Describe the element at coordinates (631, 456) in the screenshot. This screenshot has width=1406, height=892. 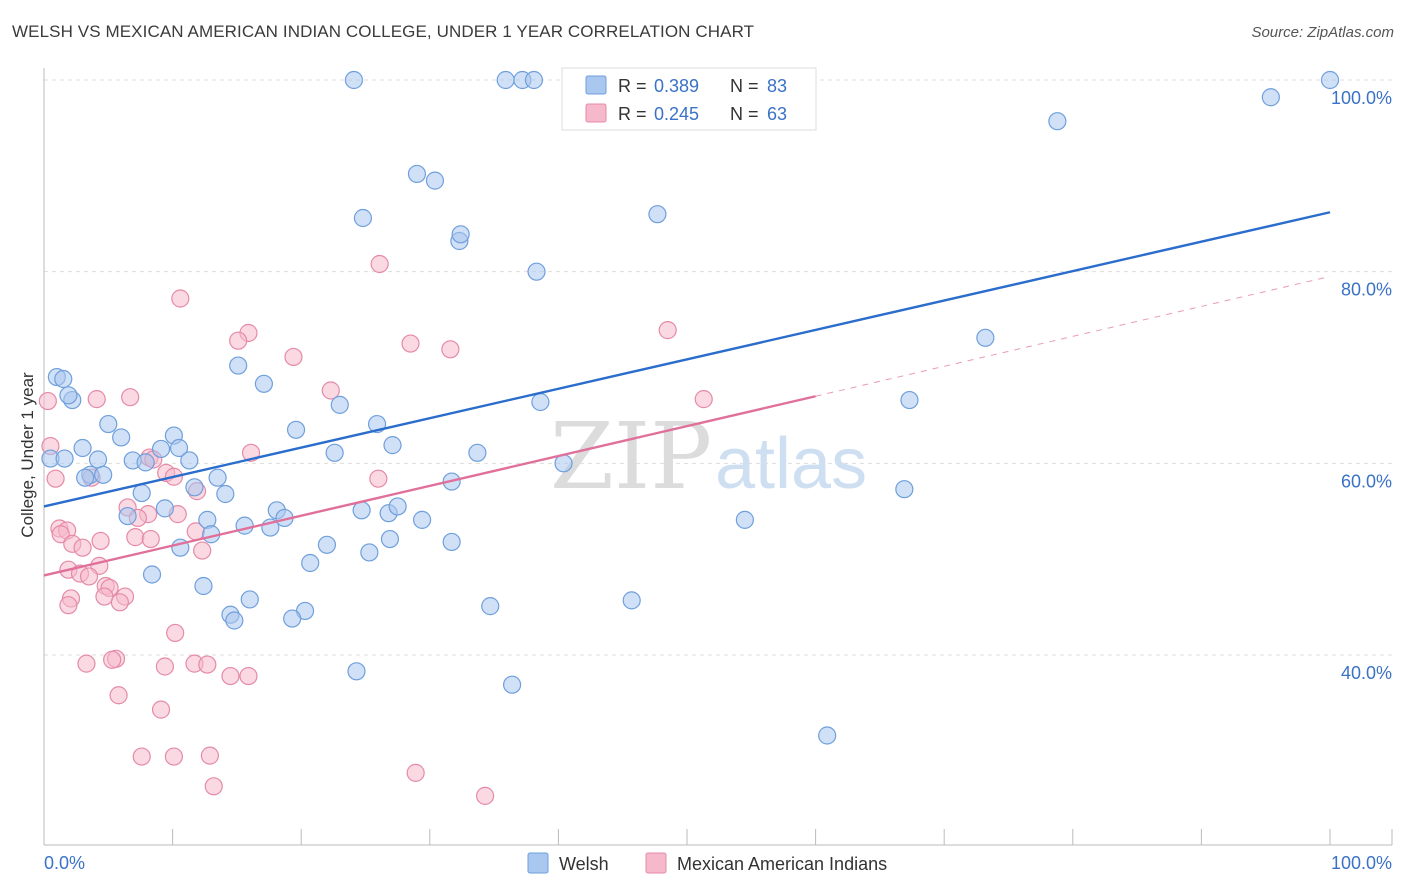
I see `watermark-zip: ZIP` at that location.